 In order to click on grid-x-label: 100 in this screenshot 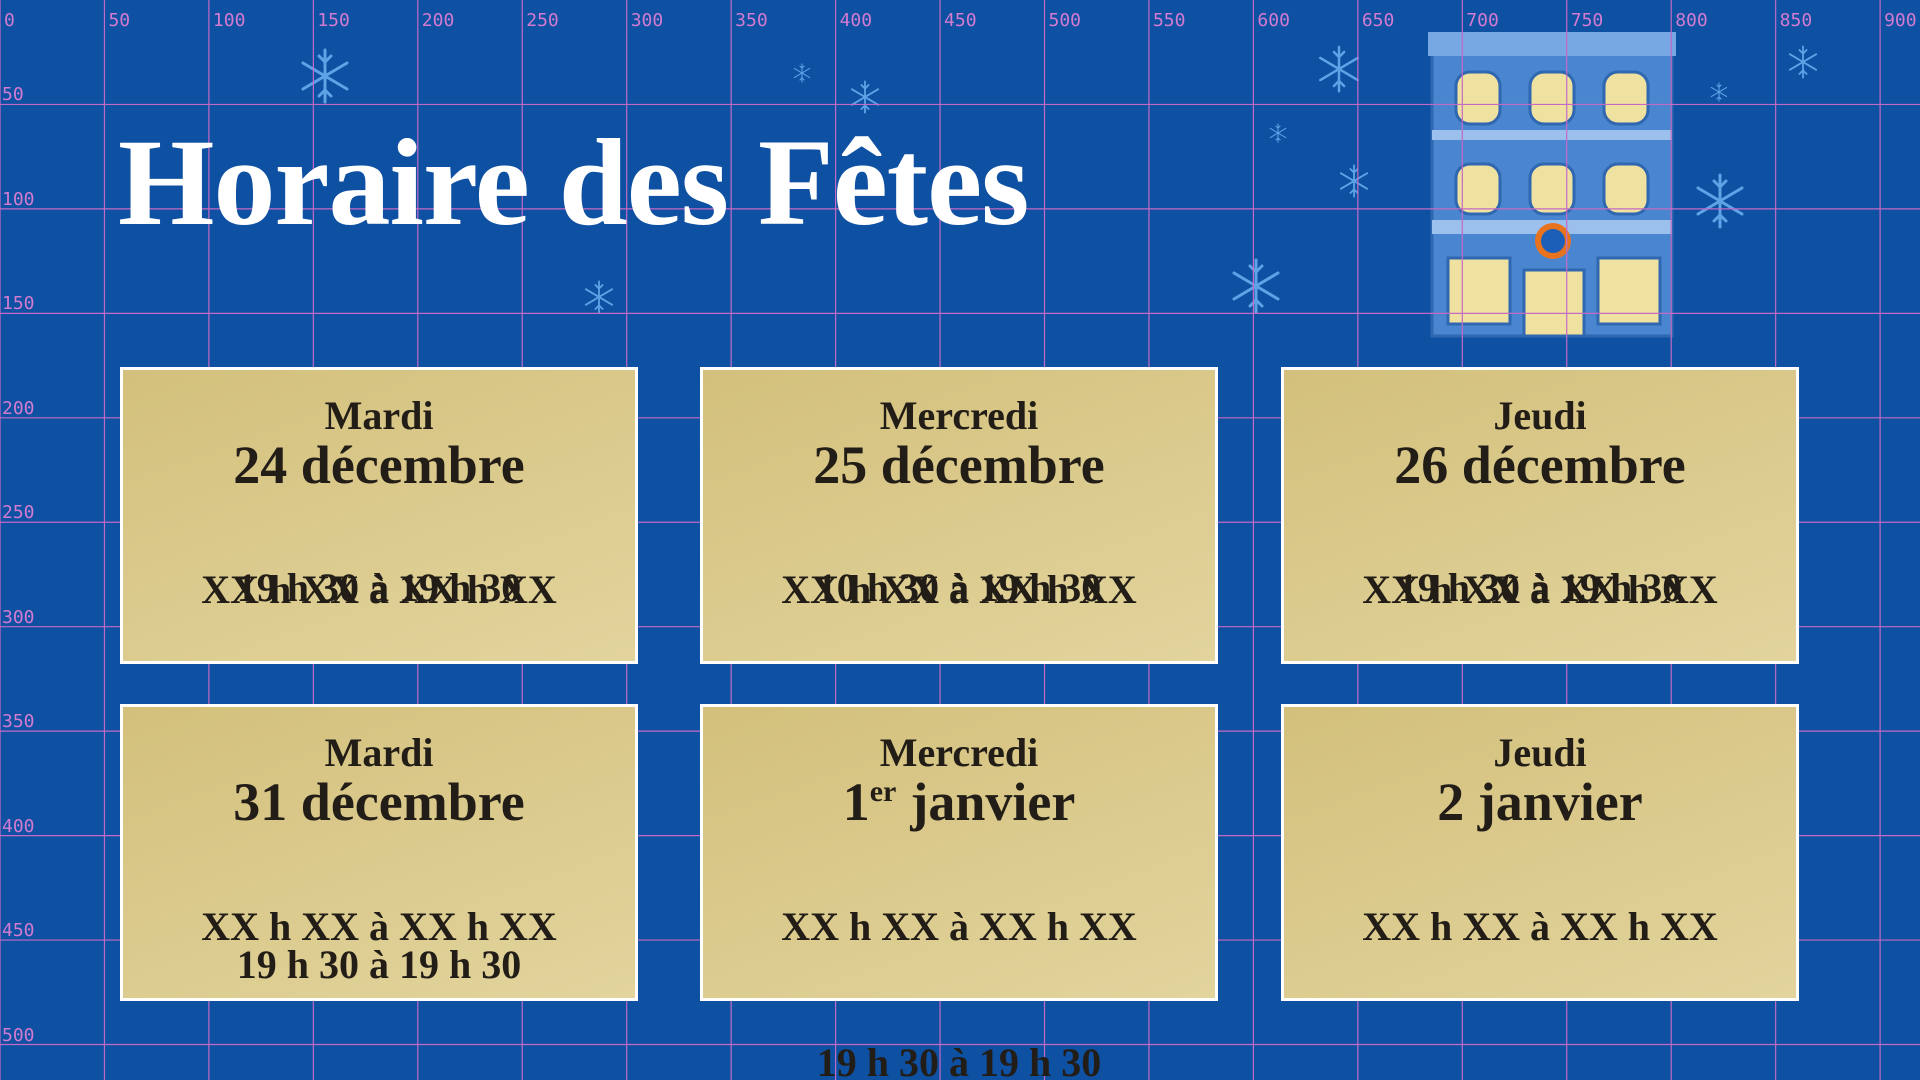, I will do `click(229, 20)`.